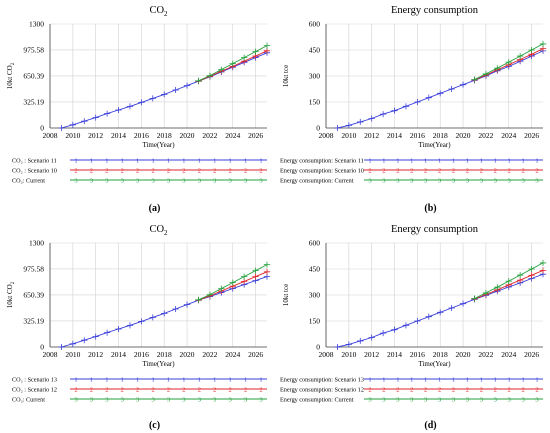  Describe the element at coordinates (348, 354) in the screenshot. I see `x-tick-label: 2010` at that location.